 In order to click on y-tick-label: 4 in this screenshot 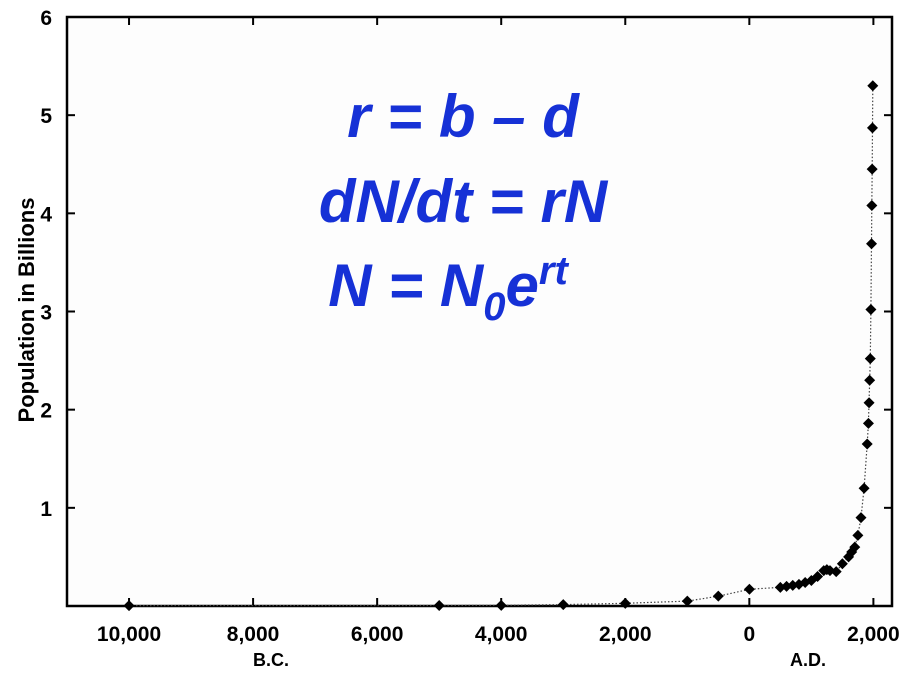, I will do `click(46, 214)`.